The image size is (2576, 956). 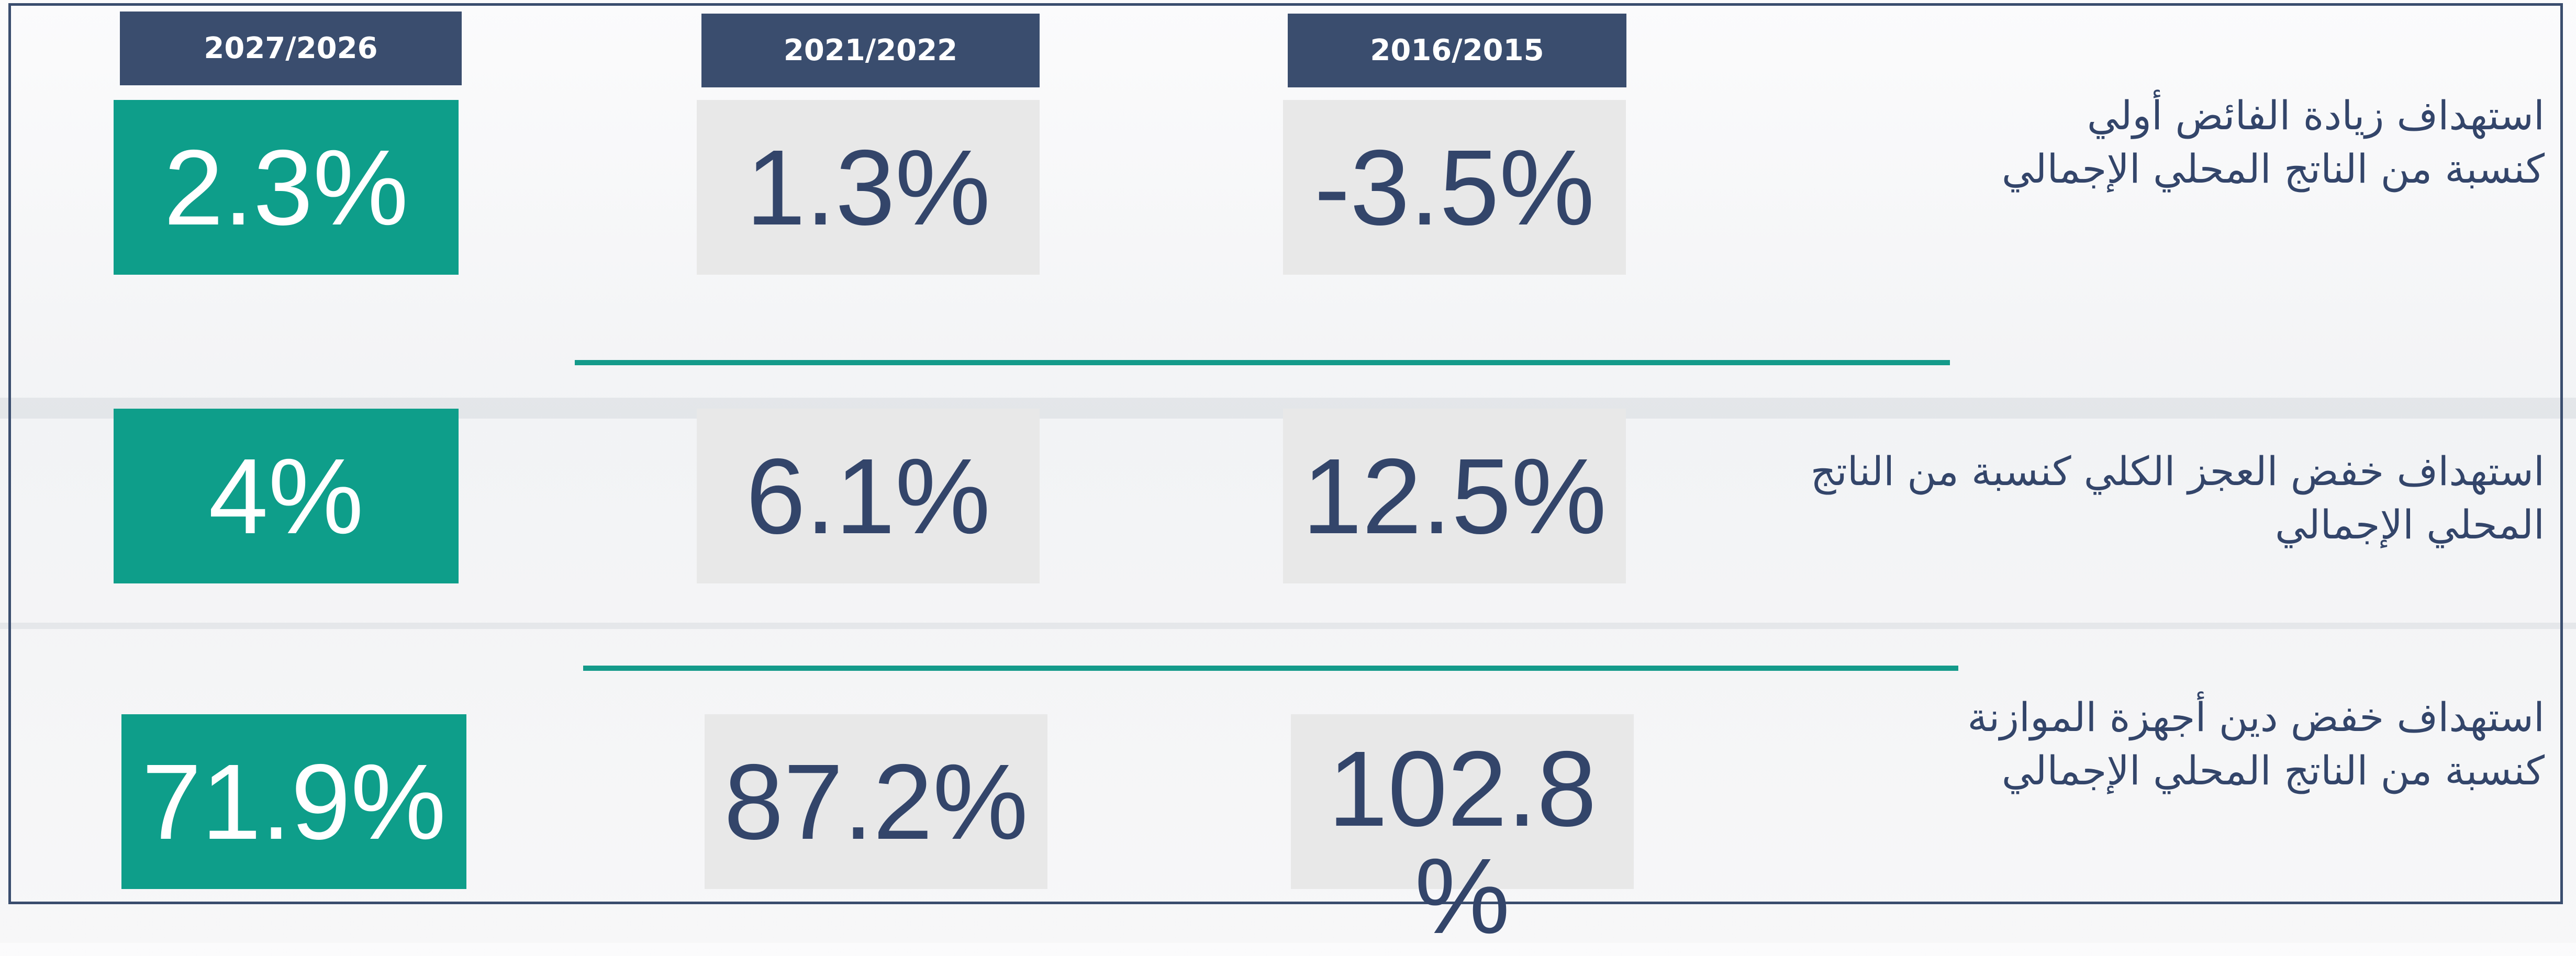 What do you see at coordinates (876, 801) in the screenshot?
I see `value-cell: 87.2%` at bounding box center [876, 801].